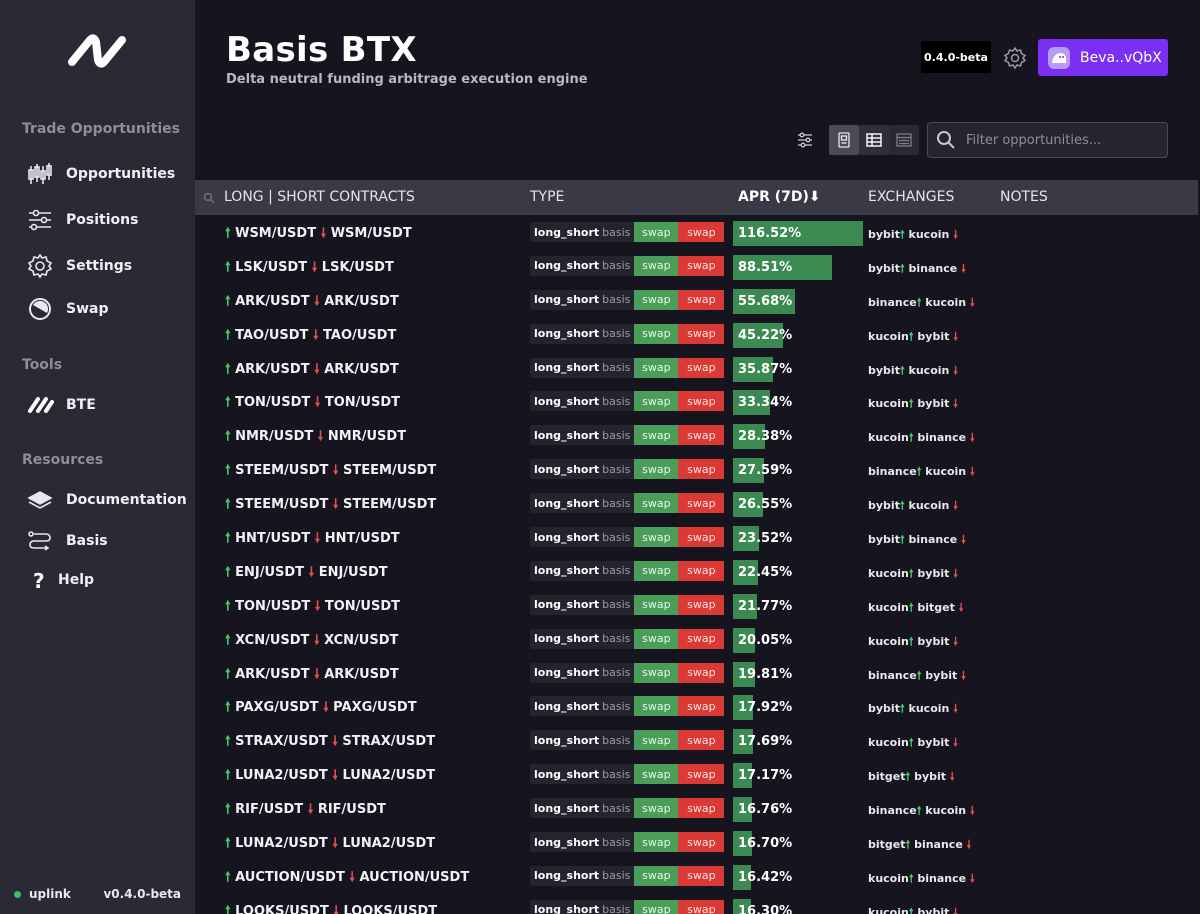  What do you see at coordinates (67, 541) in the screenshot?
I see `sidebar-item-basis: Basis` at bounding box center [67, 541].